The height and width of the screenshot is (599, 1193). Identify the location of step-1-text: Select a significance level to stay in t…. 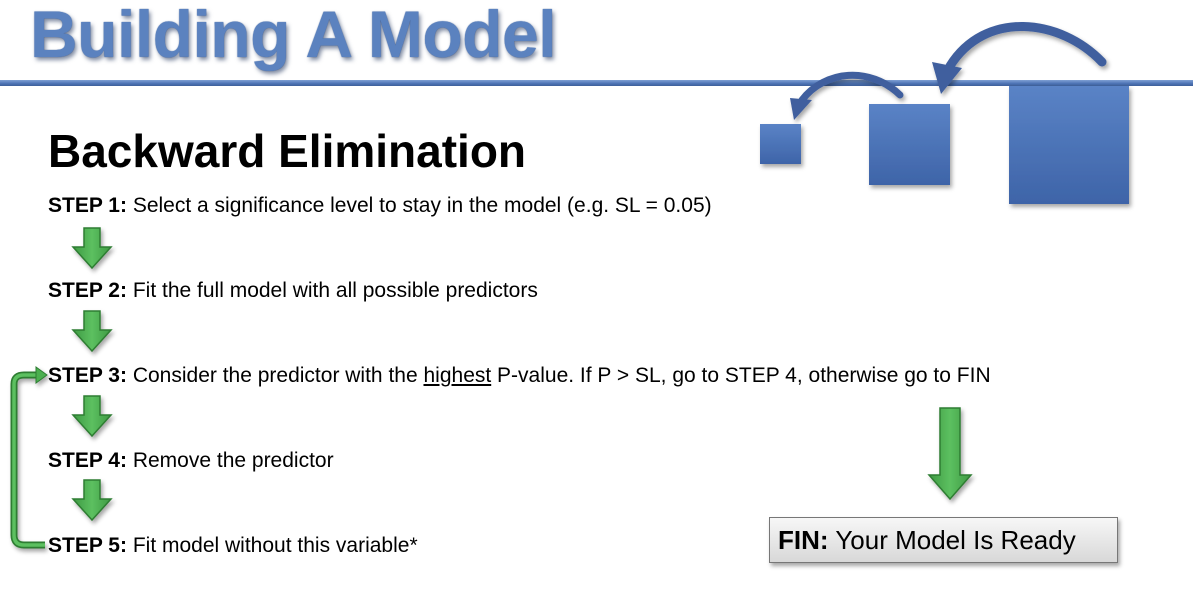
(422, 205).